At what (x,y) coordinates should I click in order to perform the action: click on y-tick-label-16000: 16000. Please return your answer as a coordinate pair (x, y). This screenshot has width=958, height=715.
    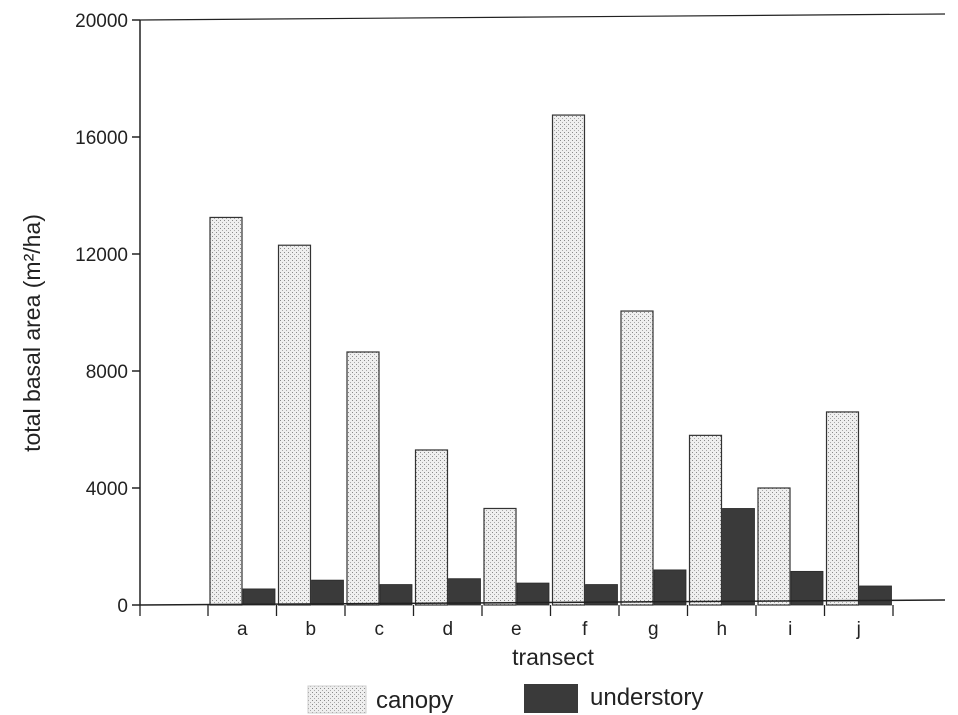
    Looking at the image, I should click on (101, 138).